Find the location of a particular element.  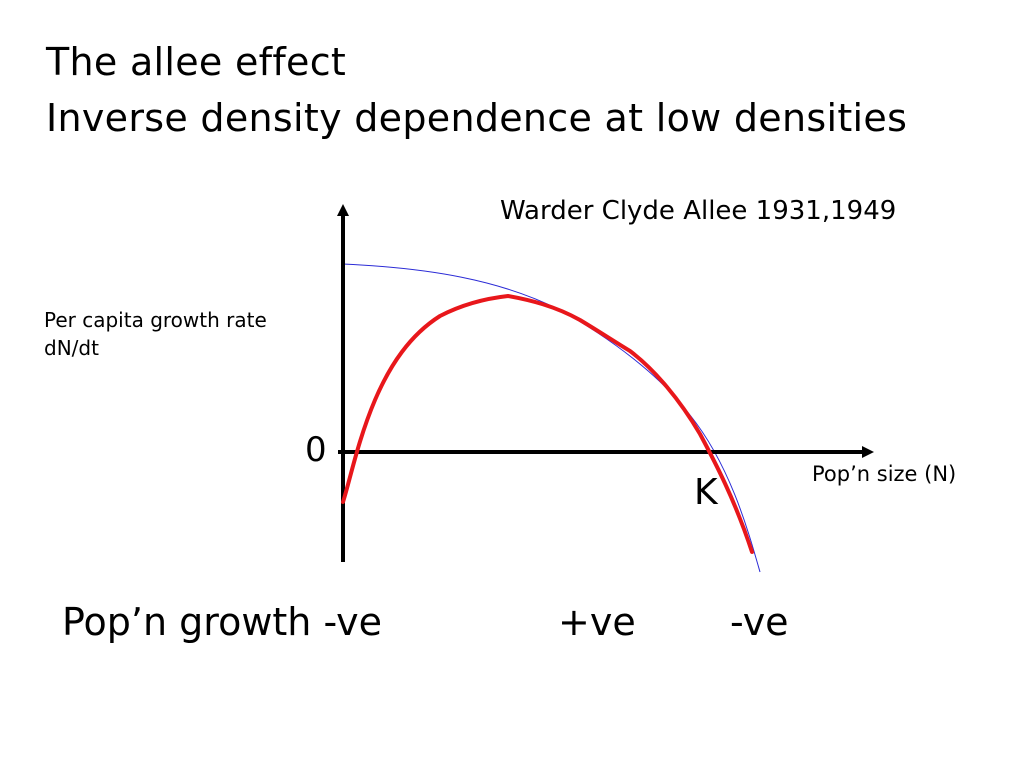

slide-title: The allee effect is located at coordinates (196, 62).